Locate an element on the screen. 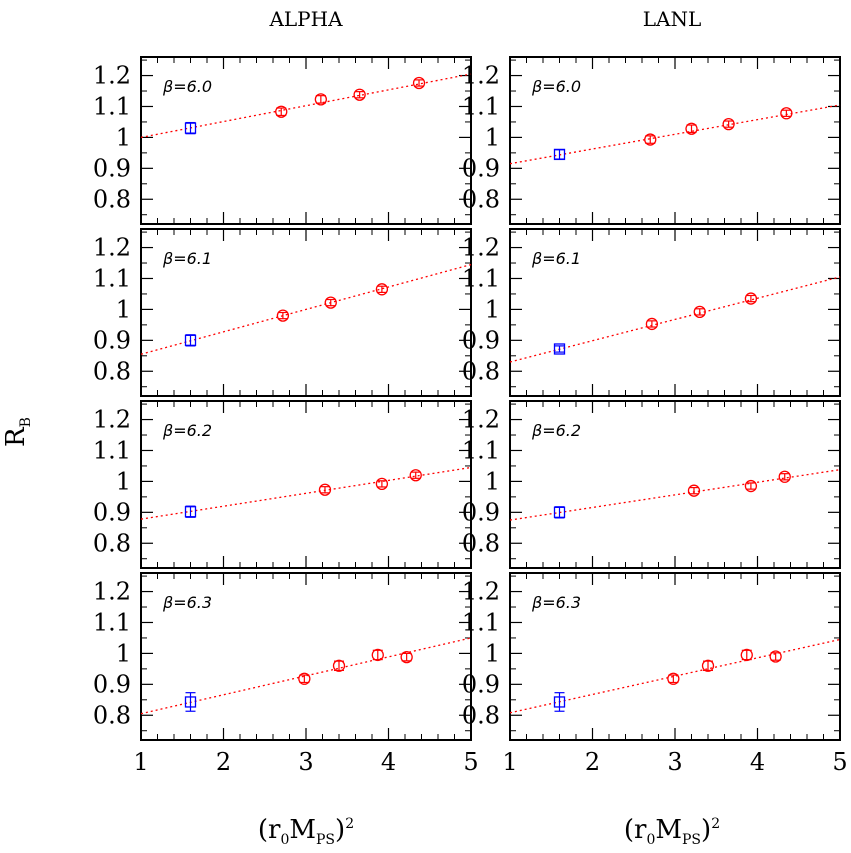 The height and width of the screenshot is (853, 851). y-axis-title-main: R is located at coordinates (16, 436).